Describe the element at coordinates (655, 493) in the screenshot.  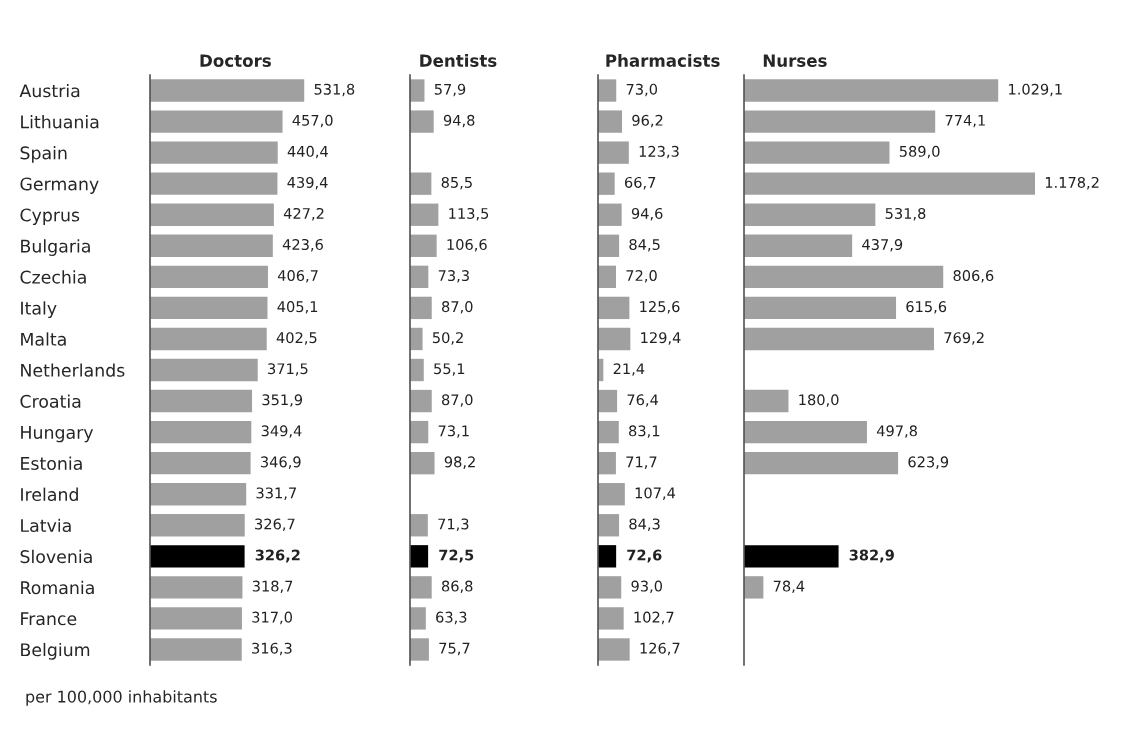
I see `data-label: 107,4` at that location.